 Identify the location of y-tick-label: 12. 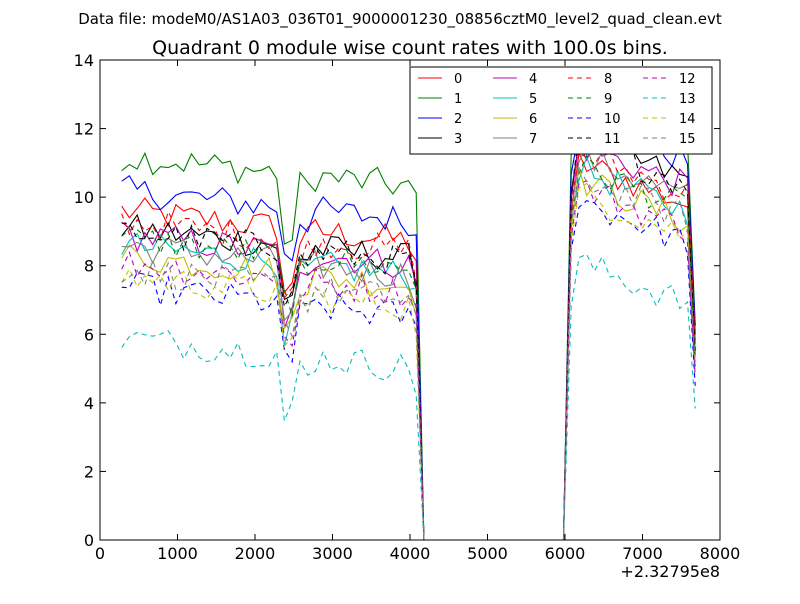
(84, 129).